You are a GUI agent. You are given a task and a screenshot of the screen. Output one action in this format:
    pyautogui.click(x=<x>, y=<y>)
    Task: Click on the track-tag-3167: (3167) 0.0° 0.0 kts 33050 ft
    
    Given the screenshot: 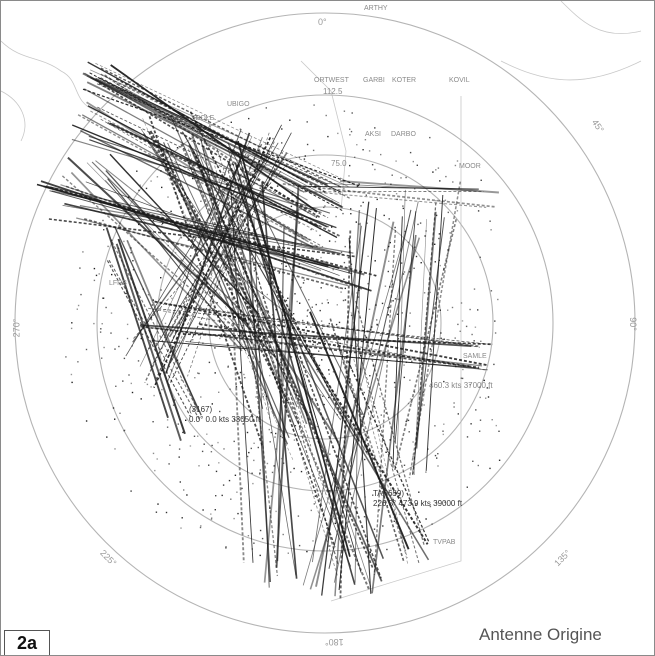 What is the action you would take?
    pyautogui.click(x=224, y=415)
    